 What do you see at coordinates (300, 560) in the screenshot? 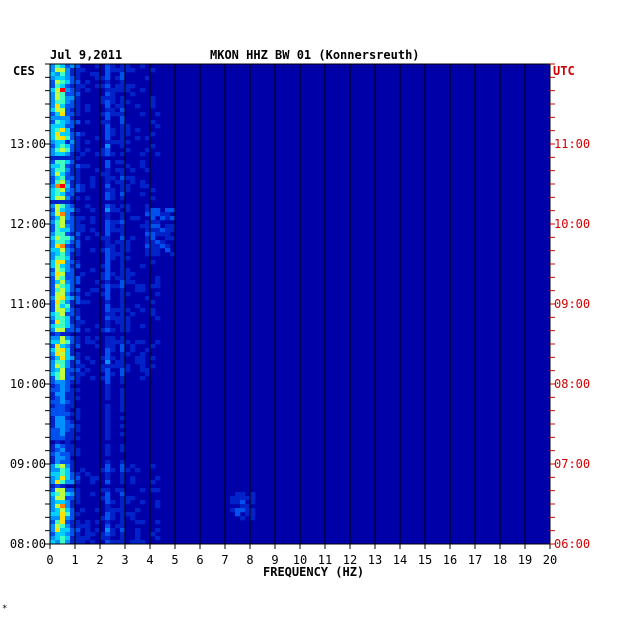
I see `x-tick-label: 10` at bounding box center [300, 560].